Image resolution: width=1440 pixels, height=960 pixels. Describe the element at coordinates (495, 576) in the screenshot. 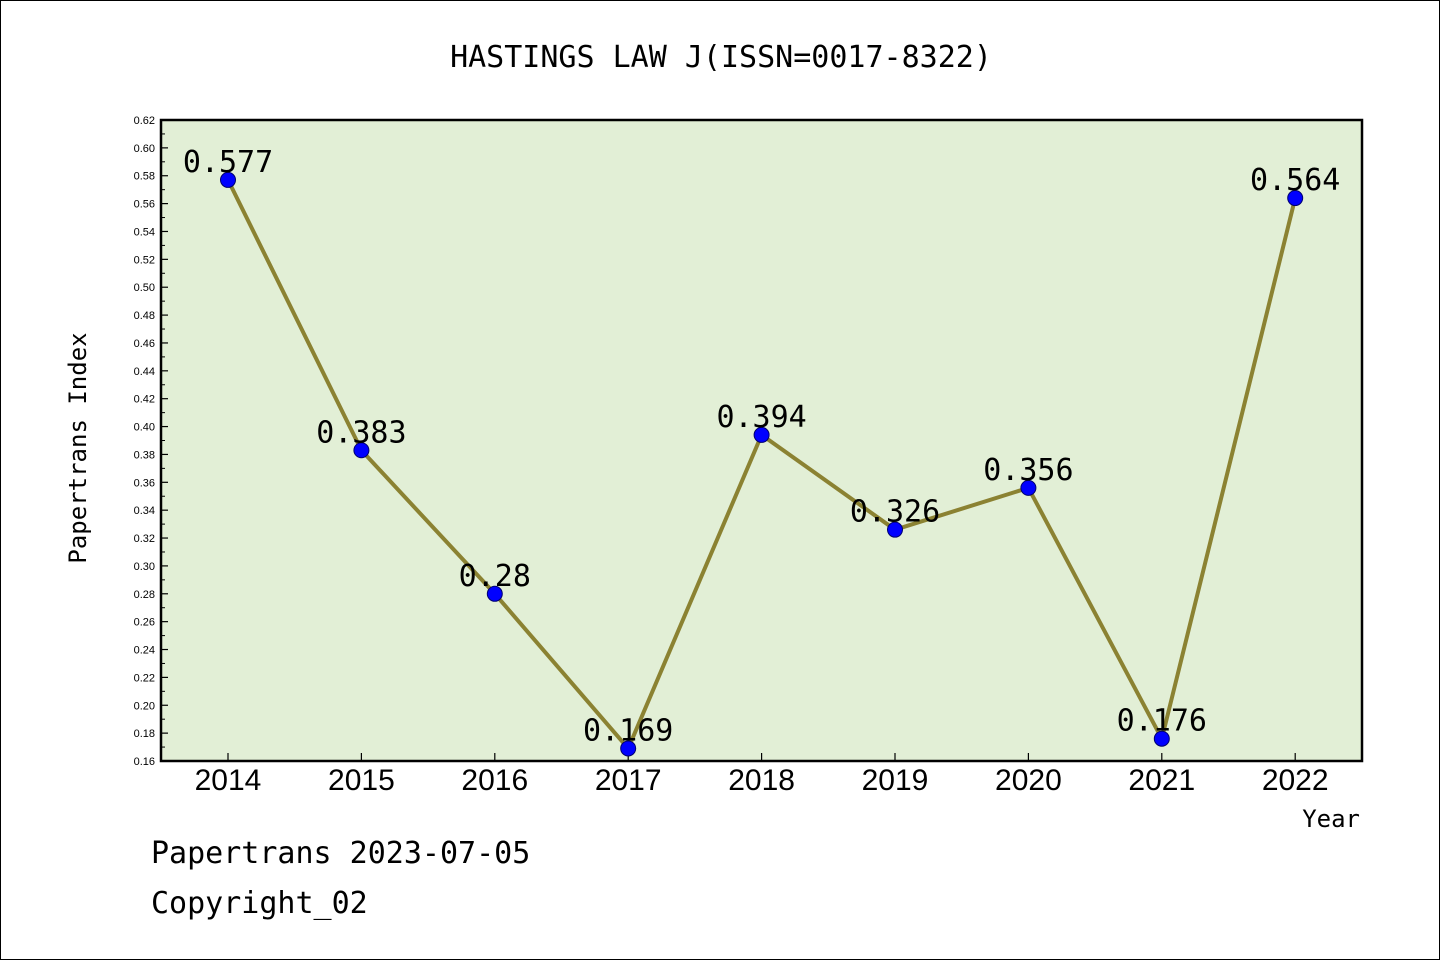

I see `data-label: 0.28` at that location.